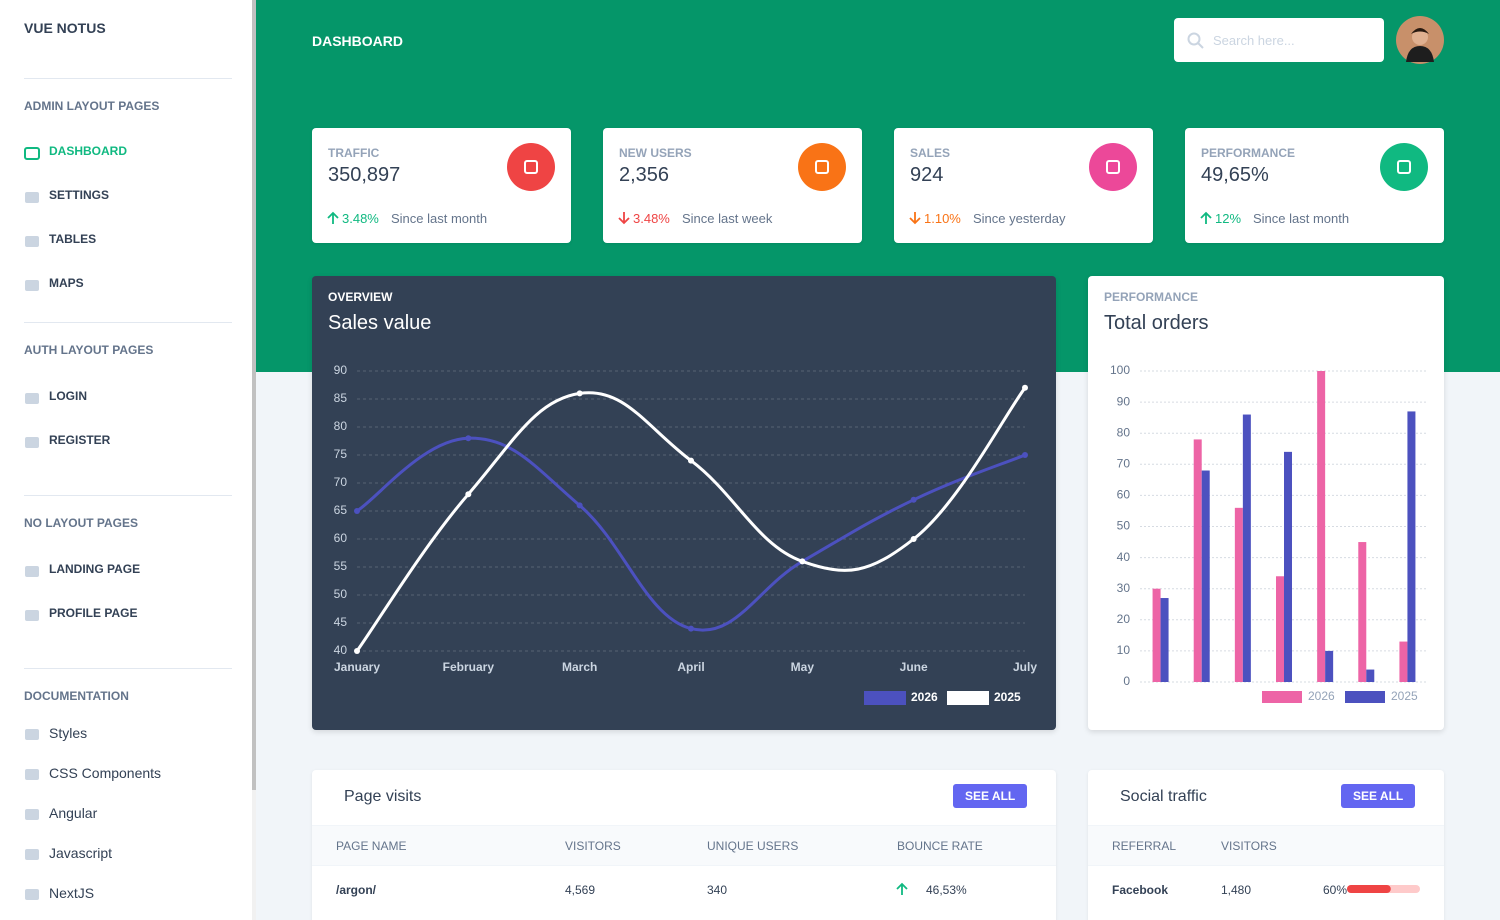 This screenshot has width=1500, height=920. What do you see at coordinates (1151, 297) in the screenshot?
I see `chart-subtitle: PERFORMANCE` at bounding box center [1151, 297].